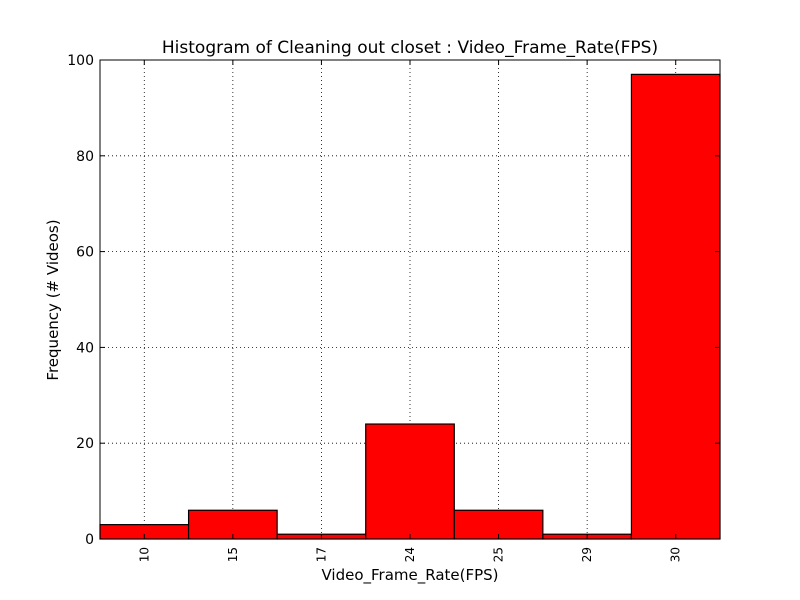  Describe the element at coordinates (85, 253) in the screenshot. I see `y-tick-label: 60` at that location.